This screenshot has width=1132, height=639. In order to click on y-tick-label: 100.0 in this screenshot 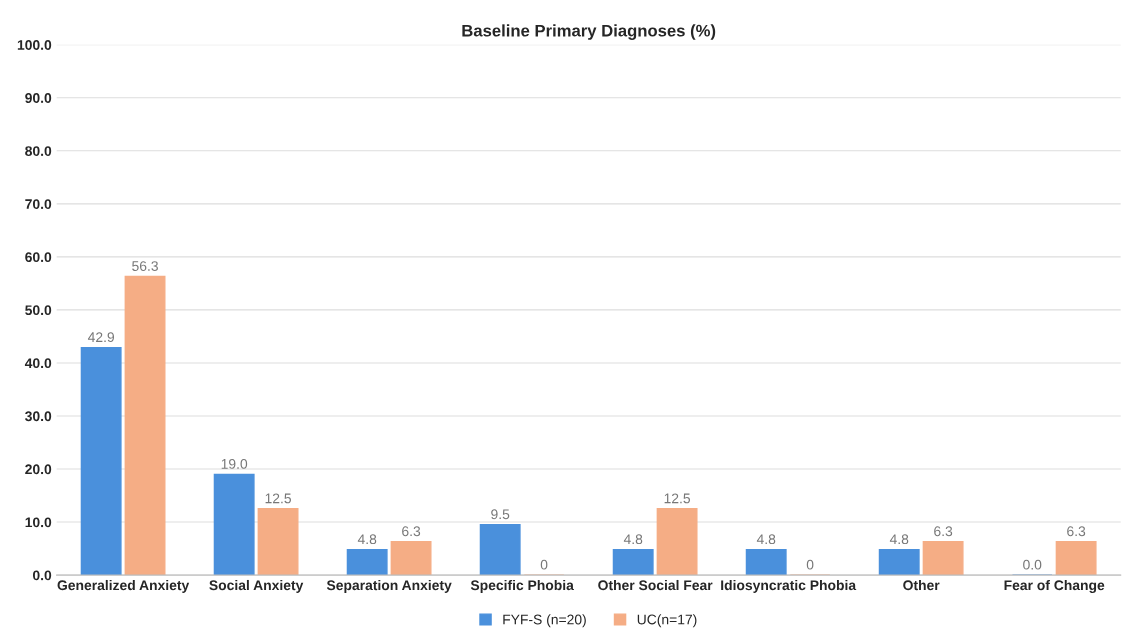, I will do `click(34, 45)`.